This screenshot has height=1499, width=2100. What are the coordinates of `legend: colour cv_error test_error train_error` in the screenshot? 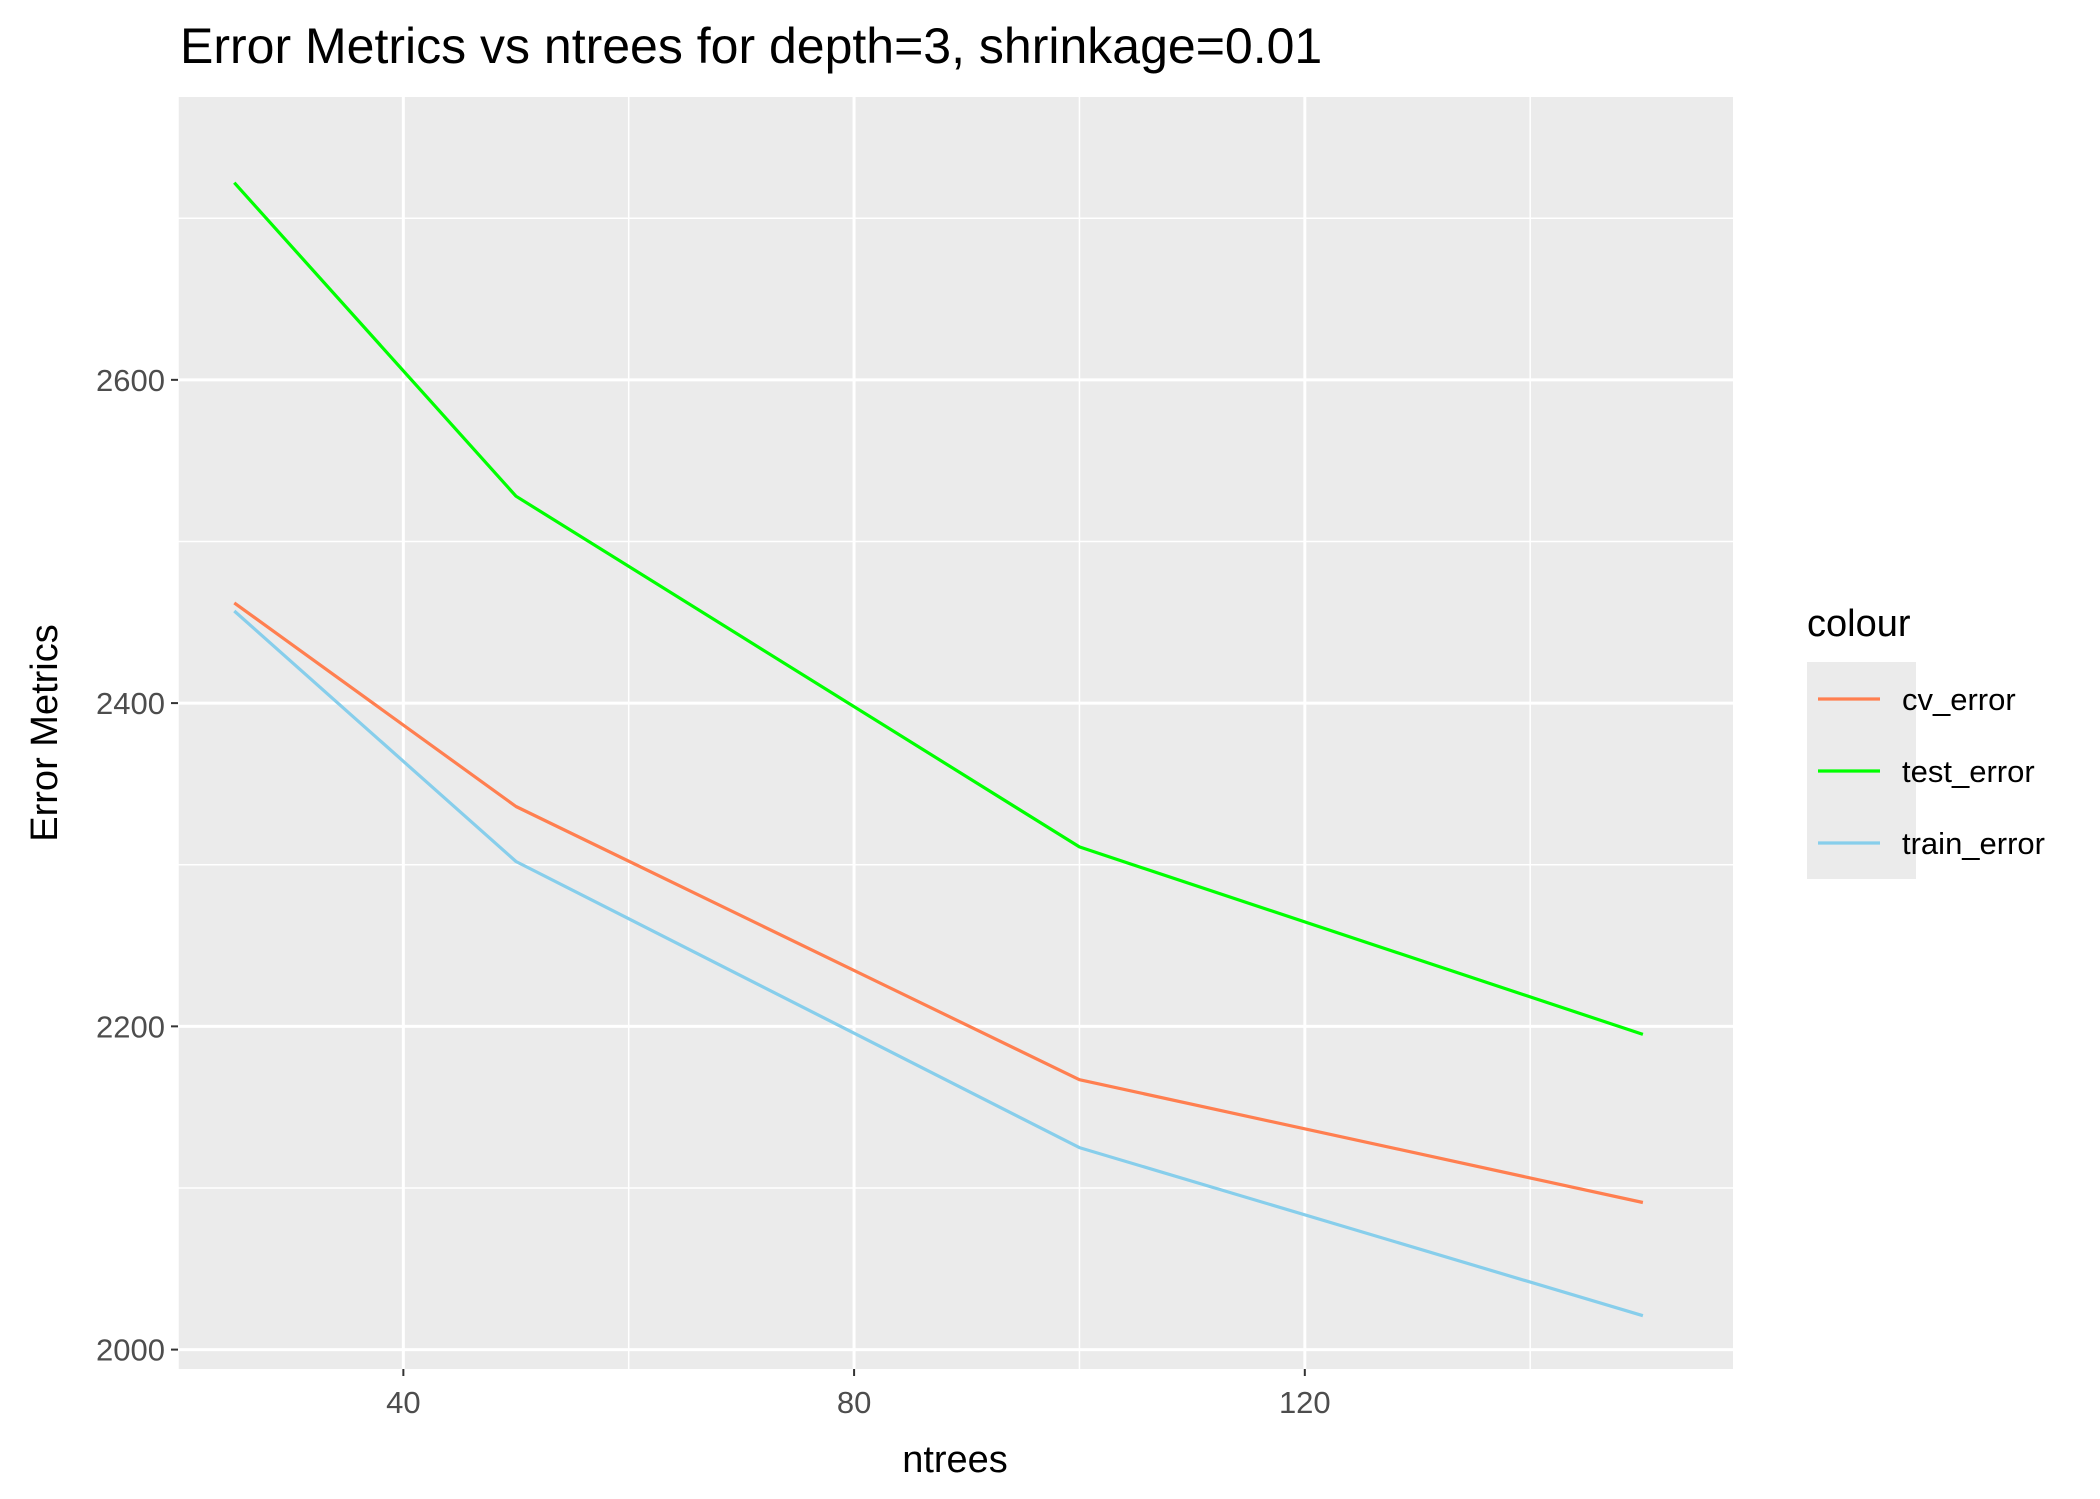 It's located at (1926, 741).